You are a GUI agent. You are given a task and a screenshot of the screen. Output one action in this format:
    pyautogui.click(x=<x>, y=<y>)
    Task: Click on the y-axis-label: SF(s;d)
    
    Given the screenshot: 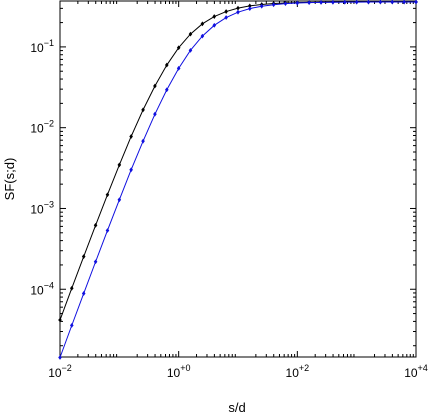 What is the action you would take?
    pyautogui.click(x=9, y=179)
    